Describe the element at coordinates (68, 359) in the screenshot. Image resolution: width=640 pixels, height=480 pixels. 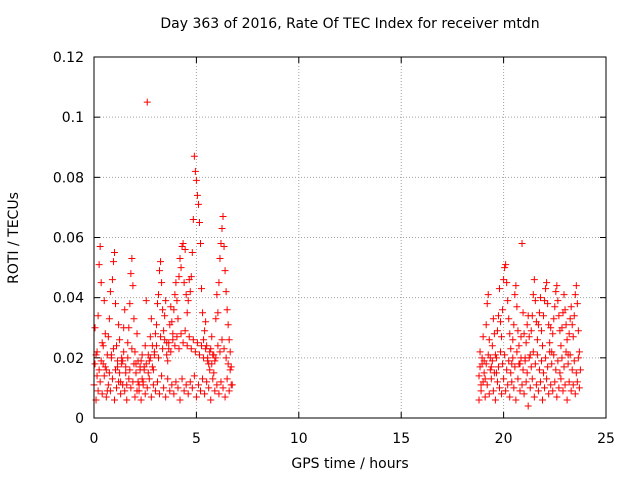
I see `y-tick-label: 0.02` at that location.